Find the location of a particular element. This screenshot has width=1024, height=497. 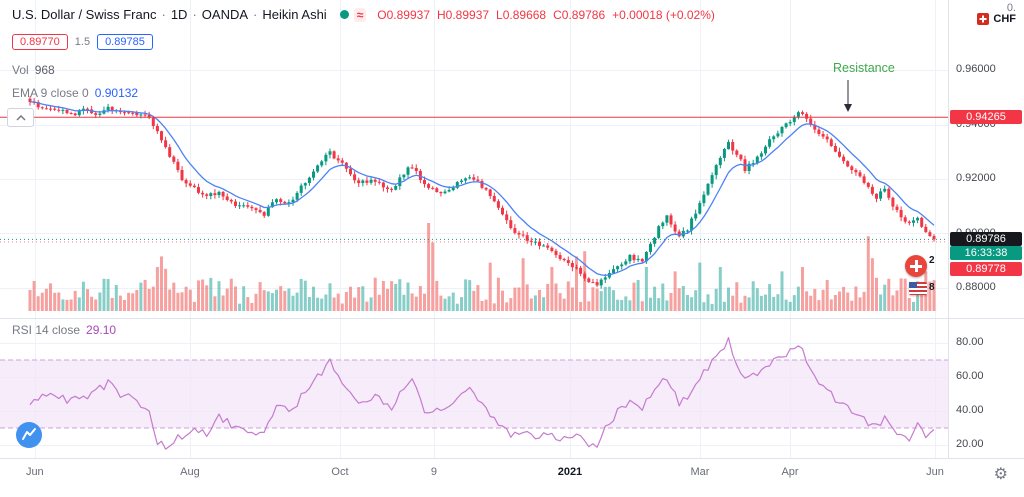

idea-count: 2 is located at coordinates (932, 260).